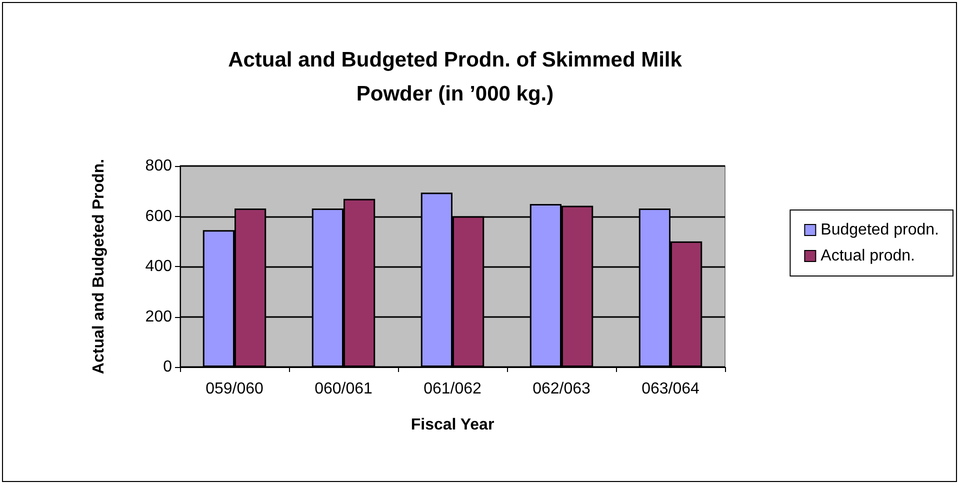 This screenshot has width=961, height=486. Describe the element at coordinates (99, 266) in the screenshot. I see `y-axis-title: Actual and Budgeted Prodn.` at that location.